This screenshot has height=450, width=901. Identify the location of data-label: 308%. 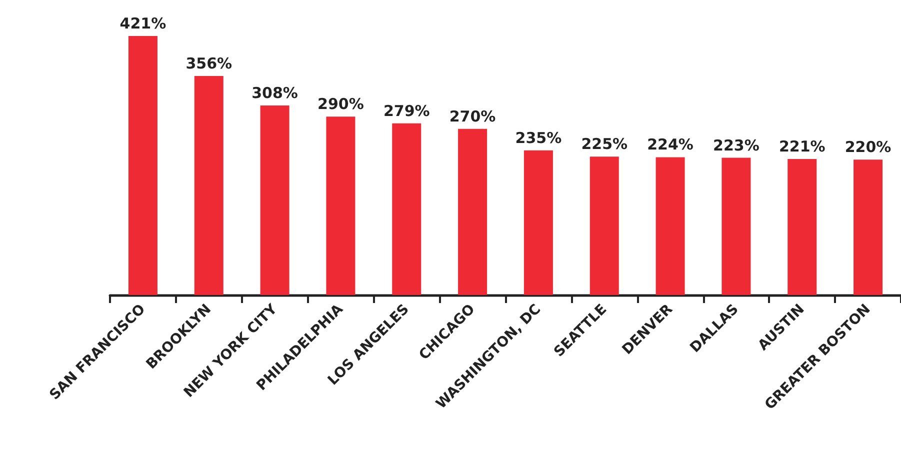
(275, 93).